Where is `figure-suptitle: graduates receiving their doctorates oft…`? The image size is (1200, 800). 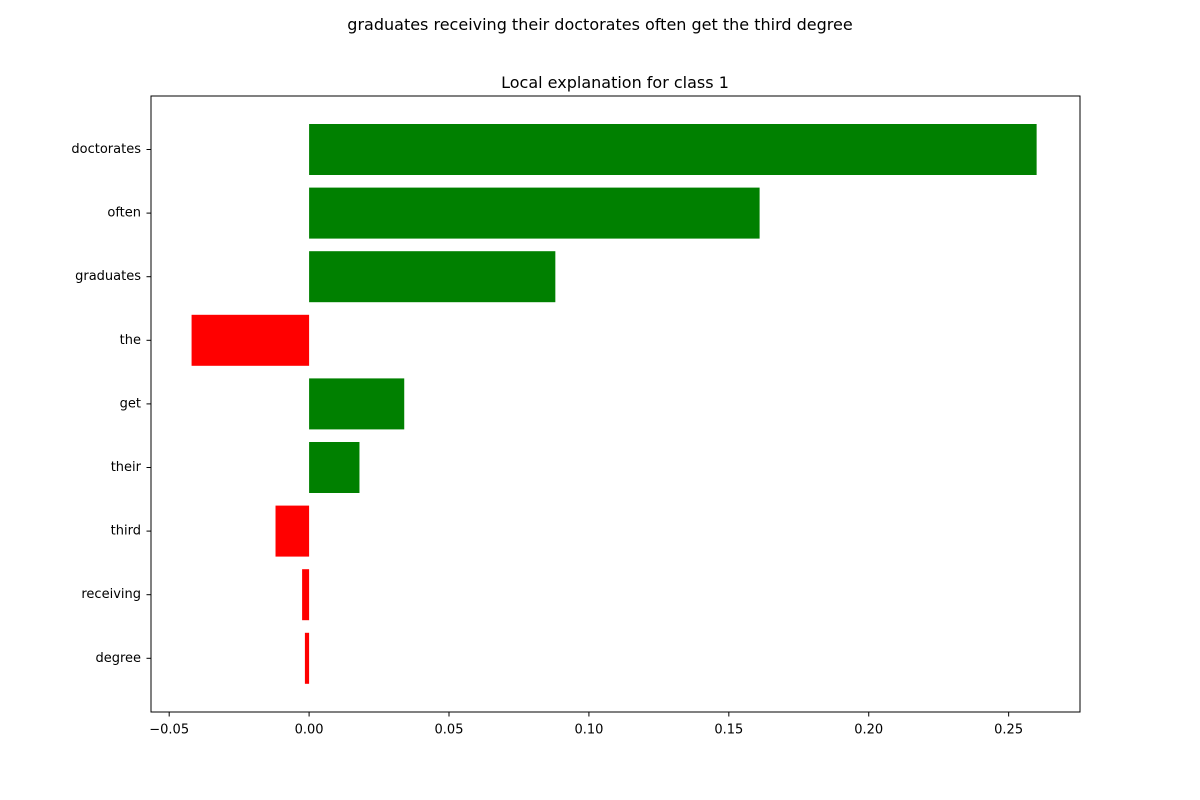 figure-suptitle: graduates receiving their doctorates oft… is located at coordinates (599, 24).